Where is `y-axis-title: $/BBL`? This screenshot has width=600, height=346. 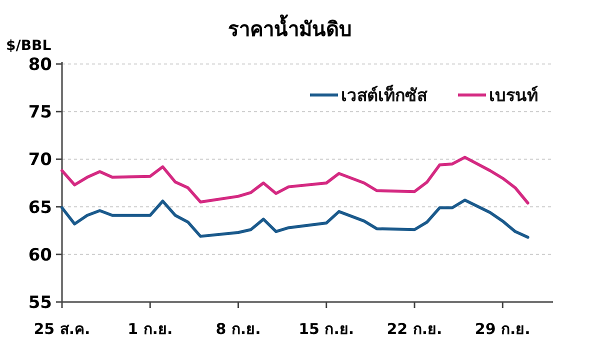
y-axis-title: $/BBL is located at coordinates (29, 46).